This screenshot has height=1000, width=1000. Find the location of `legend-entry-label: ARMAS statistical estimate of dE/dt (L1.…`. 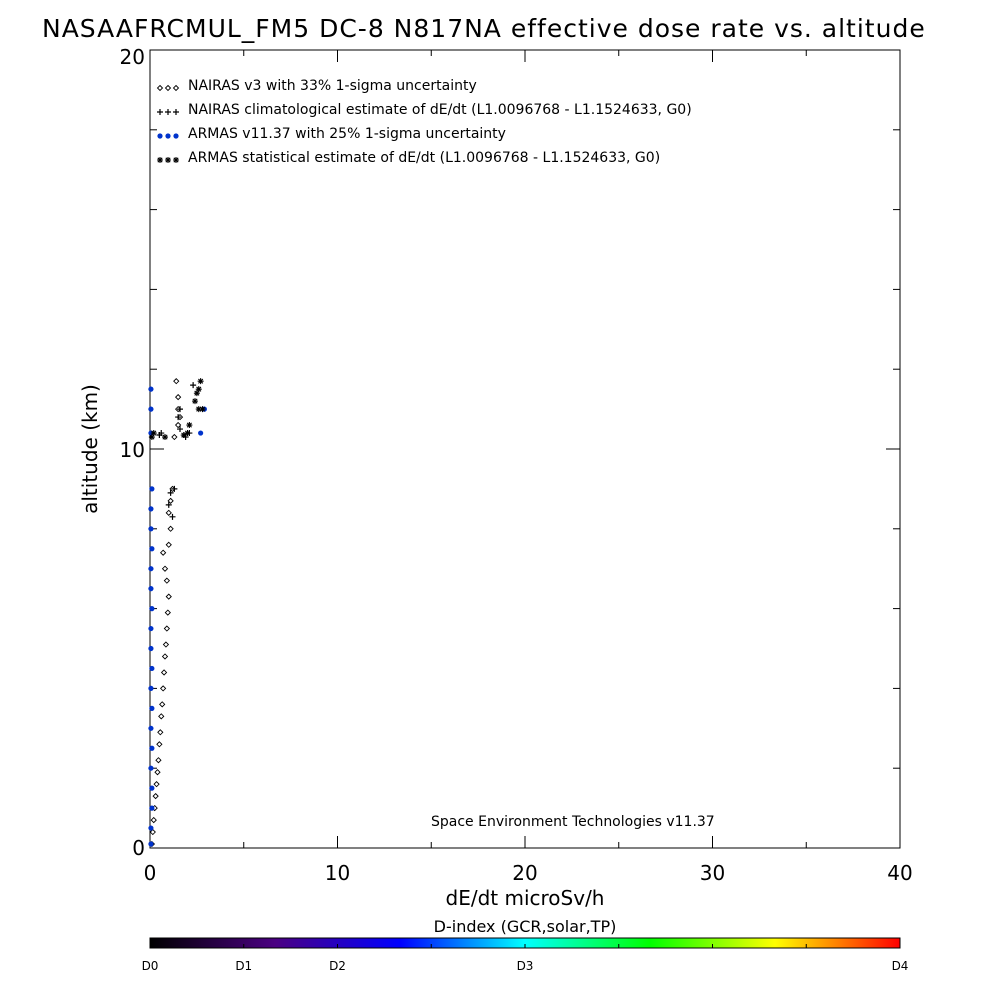

legend-entry-label: ARMAS statistical estimate of dE/dt (L1.… is located at coordinates (424, 158).